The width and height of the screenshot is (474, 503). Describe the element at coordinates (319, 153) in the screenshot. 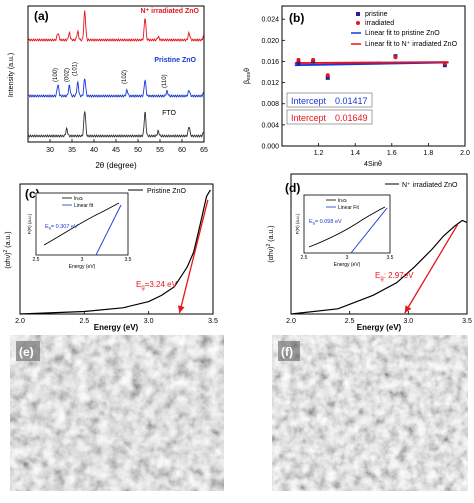

I see `wh-x-tick-label: 1.2` at that location.